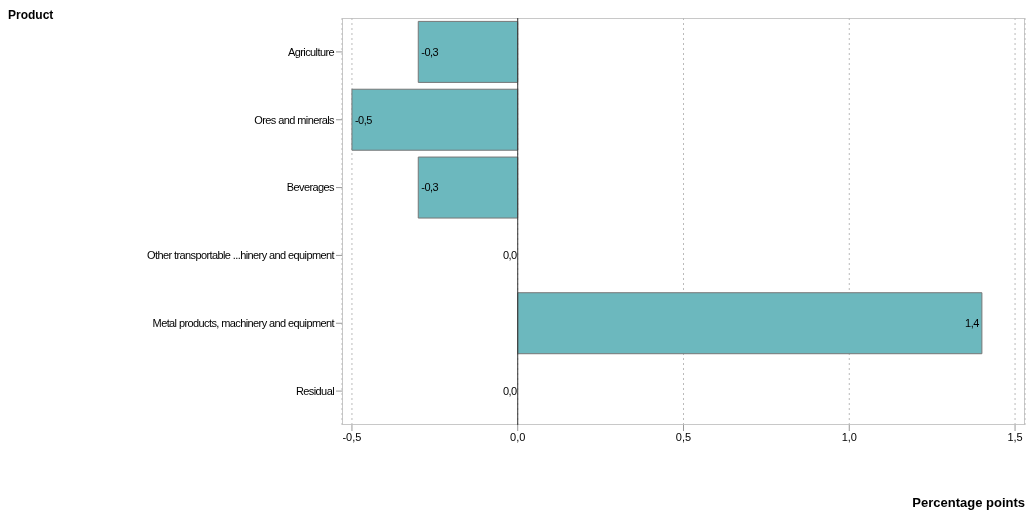  I want to click on x-tick-label: 1,5, so click(1015, 436).